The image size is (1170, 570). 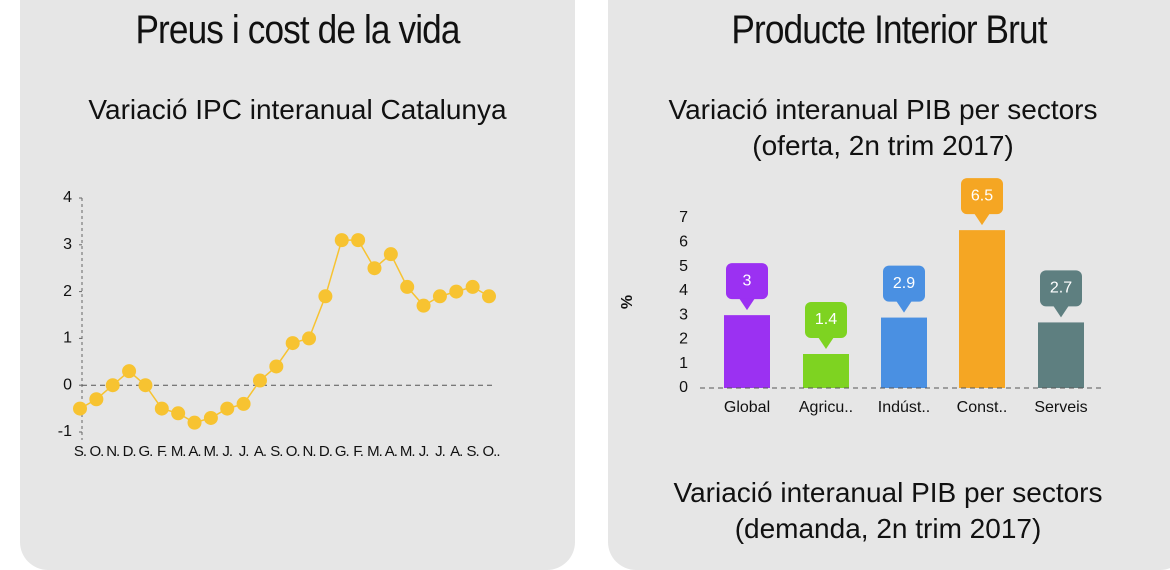 I want to click on value-label: 6.5, so click(x=982, y=195).